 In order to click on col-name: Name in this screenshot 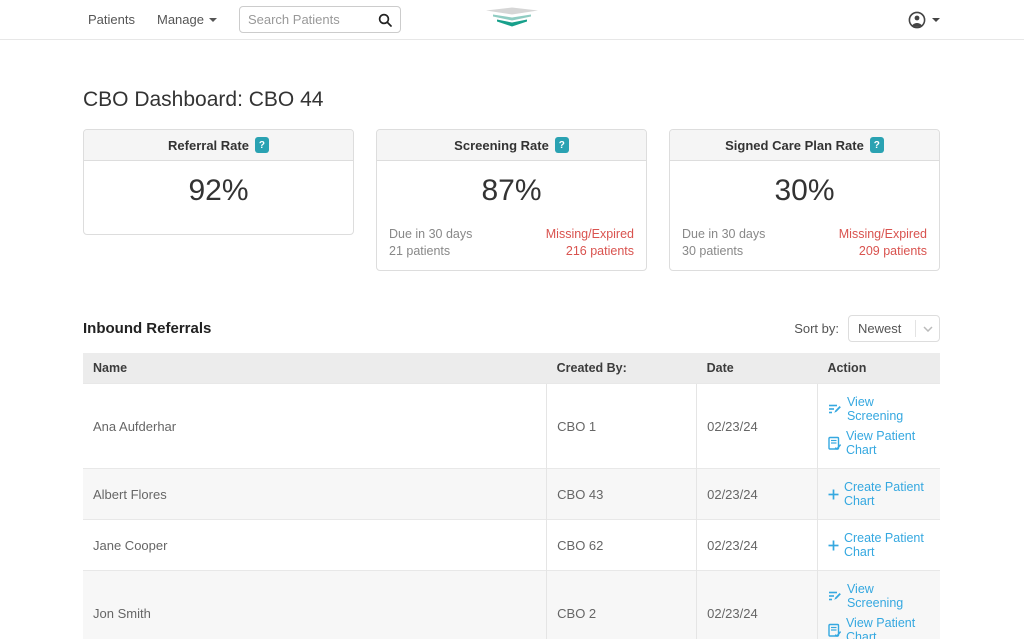, I will do `click(315, 368)`.